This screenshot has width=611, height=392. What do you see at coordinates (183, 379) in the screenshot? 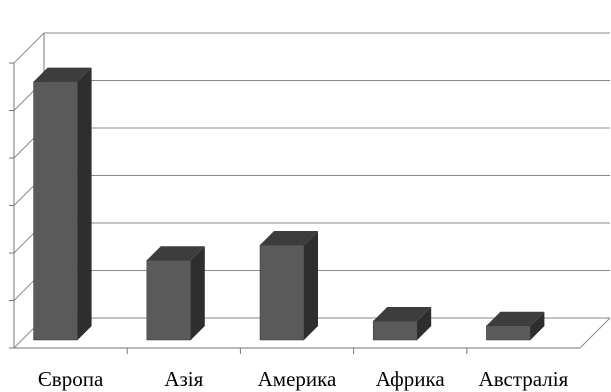
I see `x-tick-label: Азія` at bounding box center [183, 379].